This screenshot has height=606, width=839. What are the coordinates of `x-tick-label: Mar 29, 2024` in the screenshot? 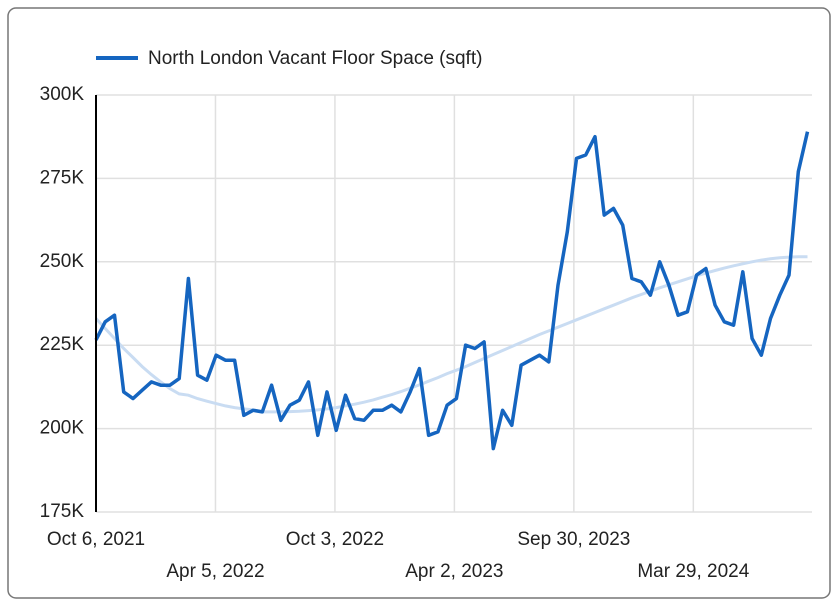 It's located at (693, 571).